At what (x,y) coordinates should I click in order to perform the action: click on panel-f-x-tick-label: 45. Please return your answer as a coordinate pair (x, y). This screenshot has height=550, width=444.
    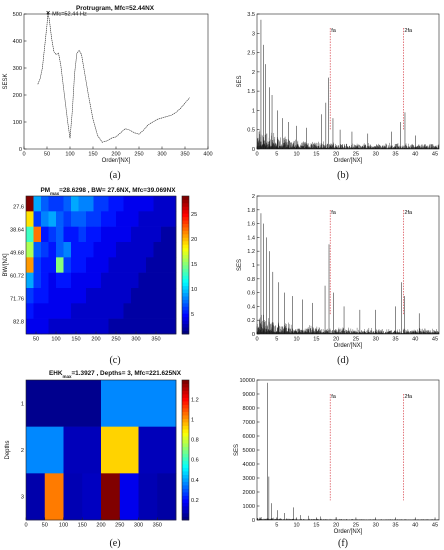
    Looking at the image, I should click on (435, 526).